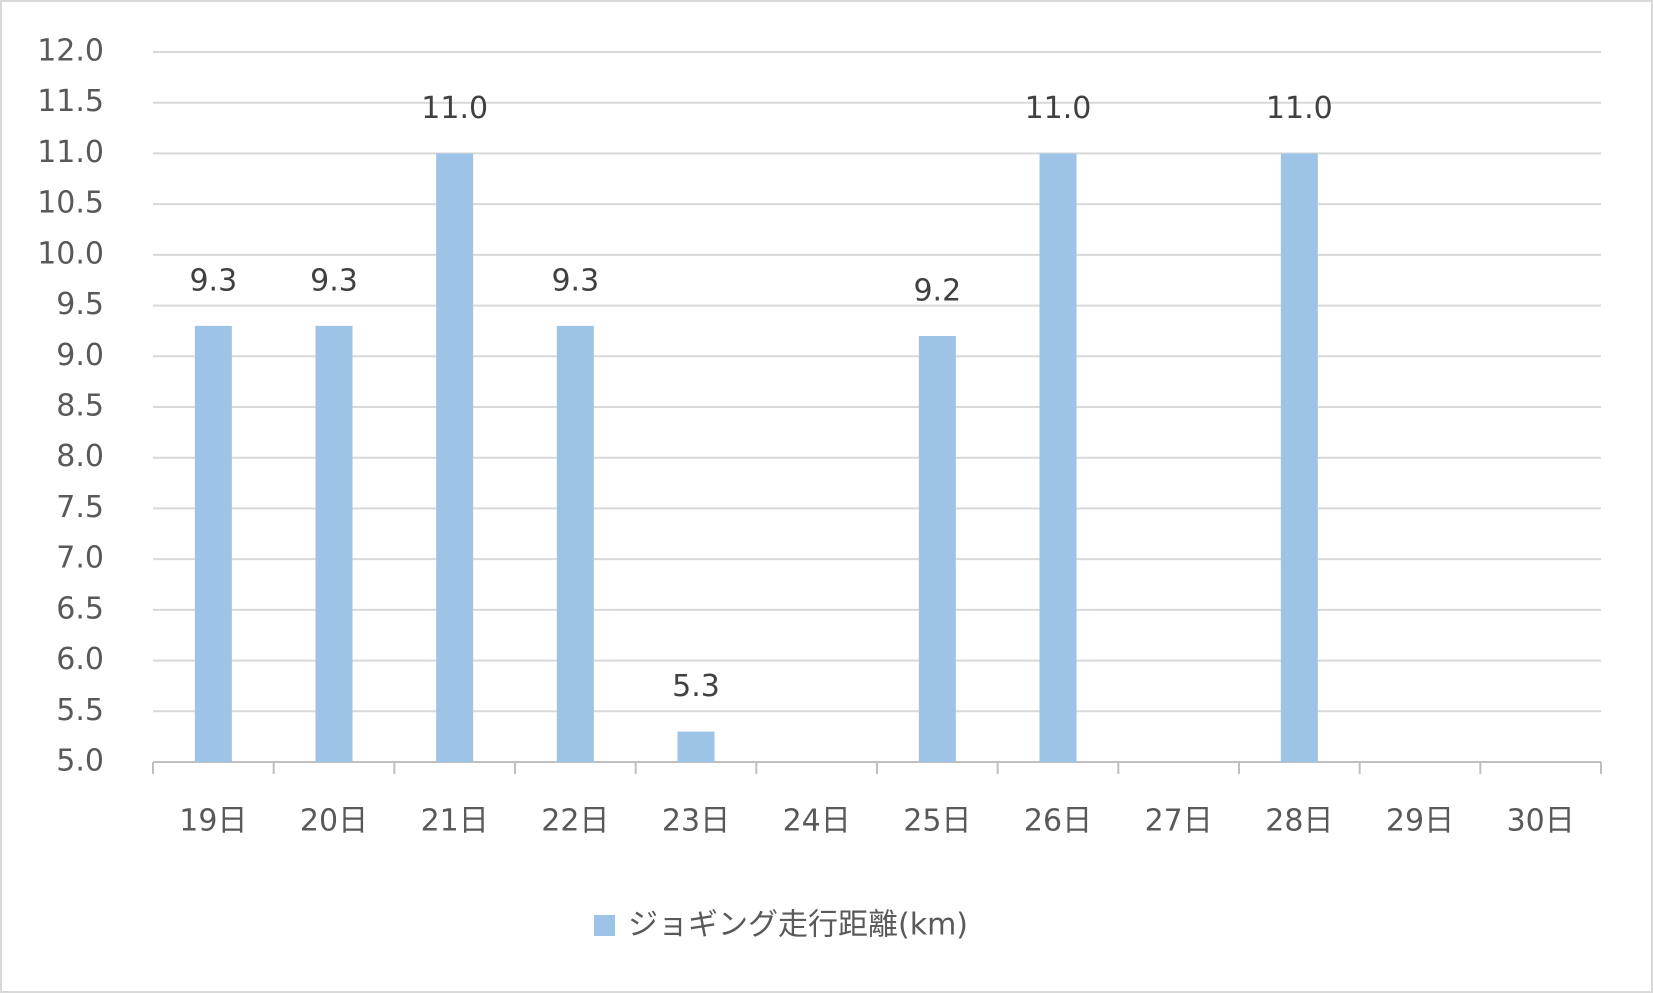 The image size is (1653, 993). I want to click on data-label: 9.2, so click(937, 291).